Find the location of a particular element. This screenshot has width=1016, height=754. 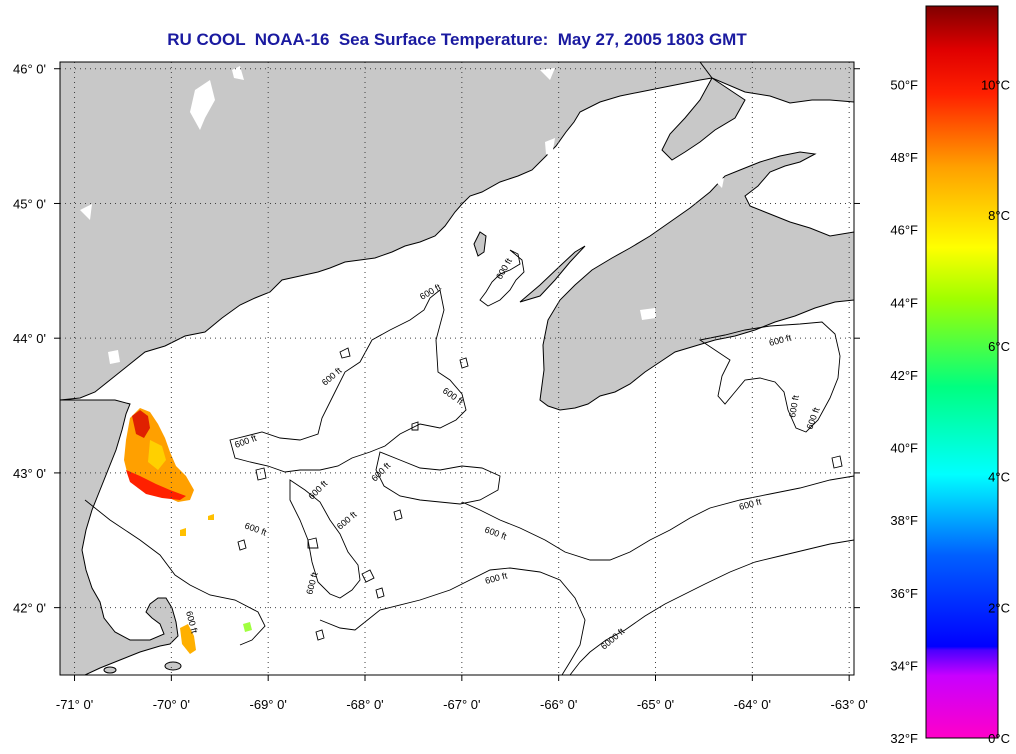

colorbar-f-label-9: 50°F is located at coordinates (904, 84).